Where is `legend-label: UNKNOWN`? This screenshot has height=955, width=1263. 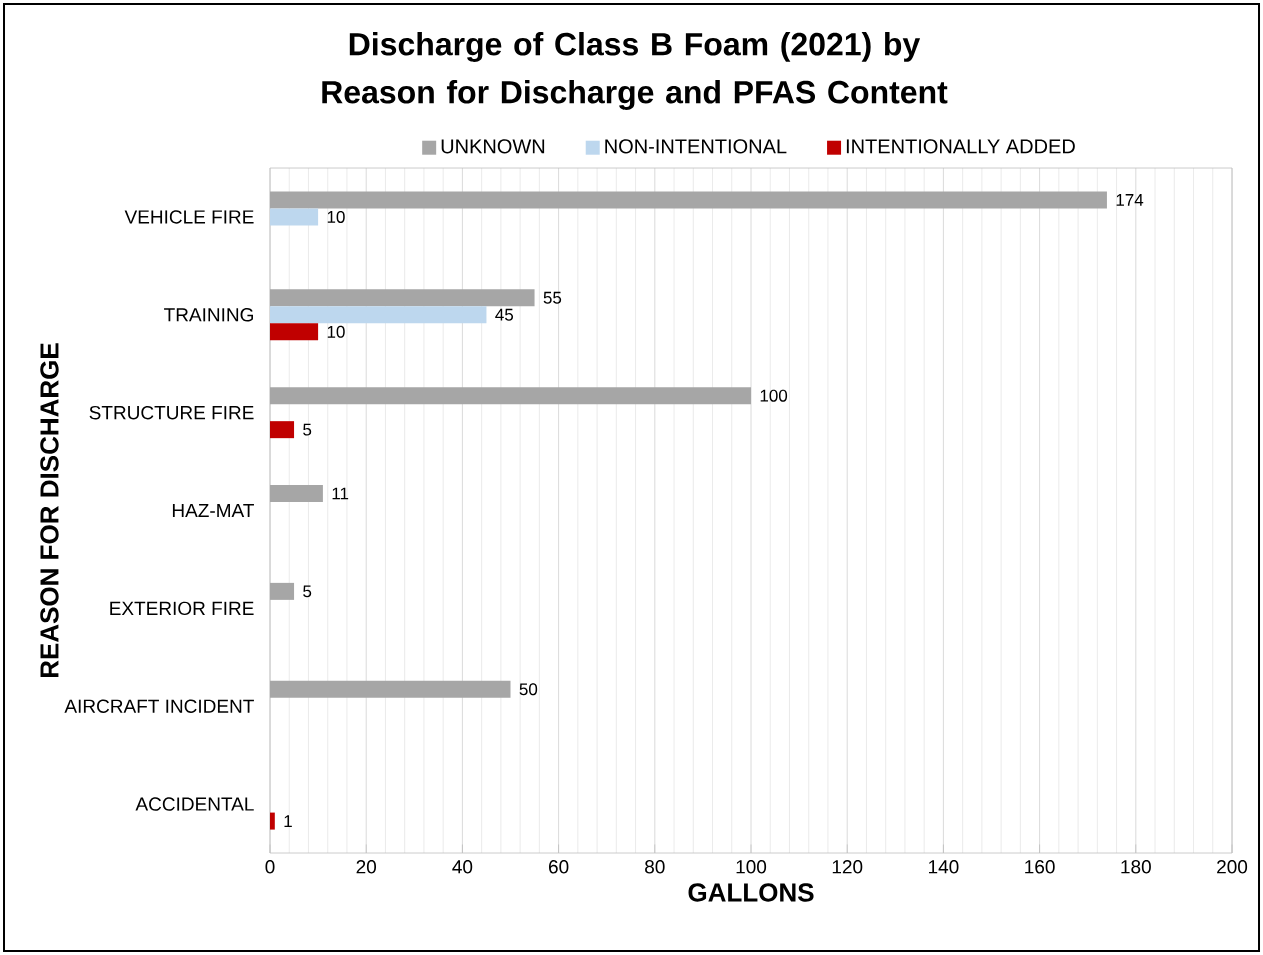
legend-label: UNKNOWN is located at coordinates (493, 146).